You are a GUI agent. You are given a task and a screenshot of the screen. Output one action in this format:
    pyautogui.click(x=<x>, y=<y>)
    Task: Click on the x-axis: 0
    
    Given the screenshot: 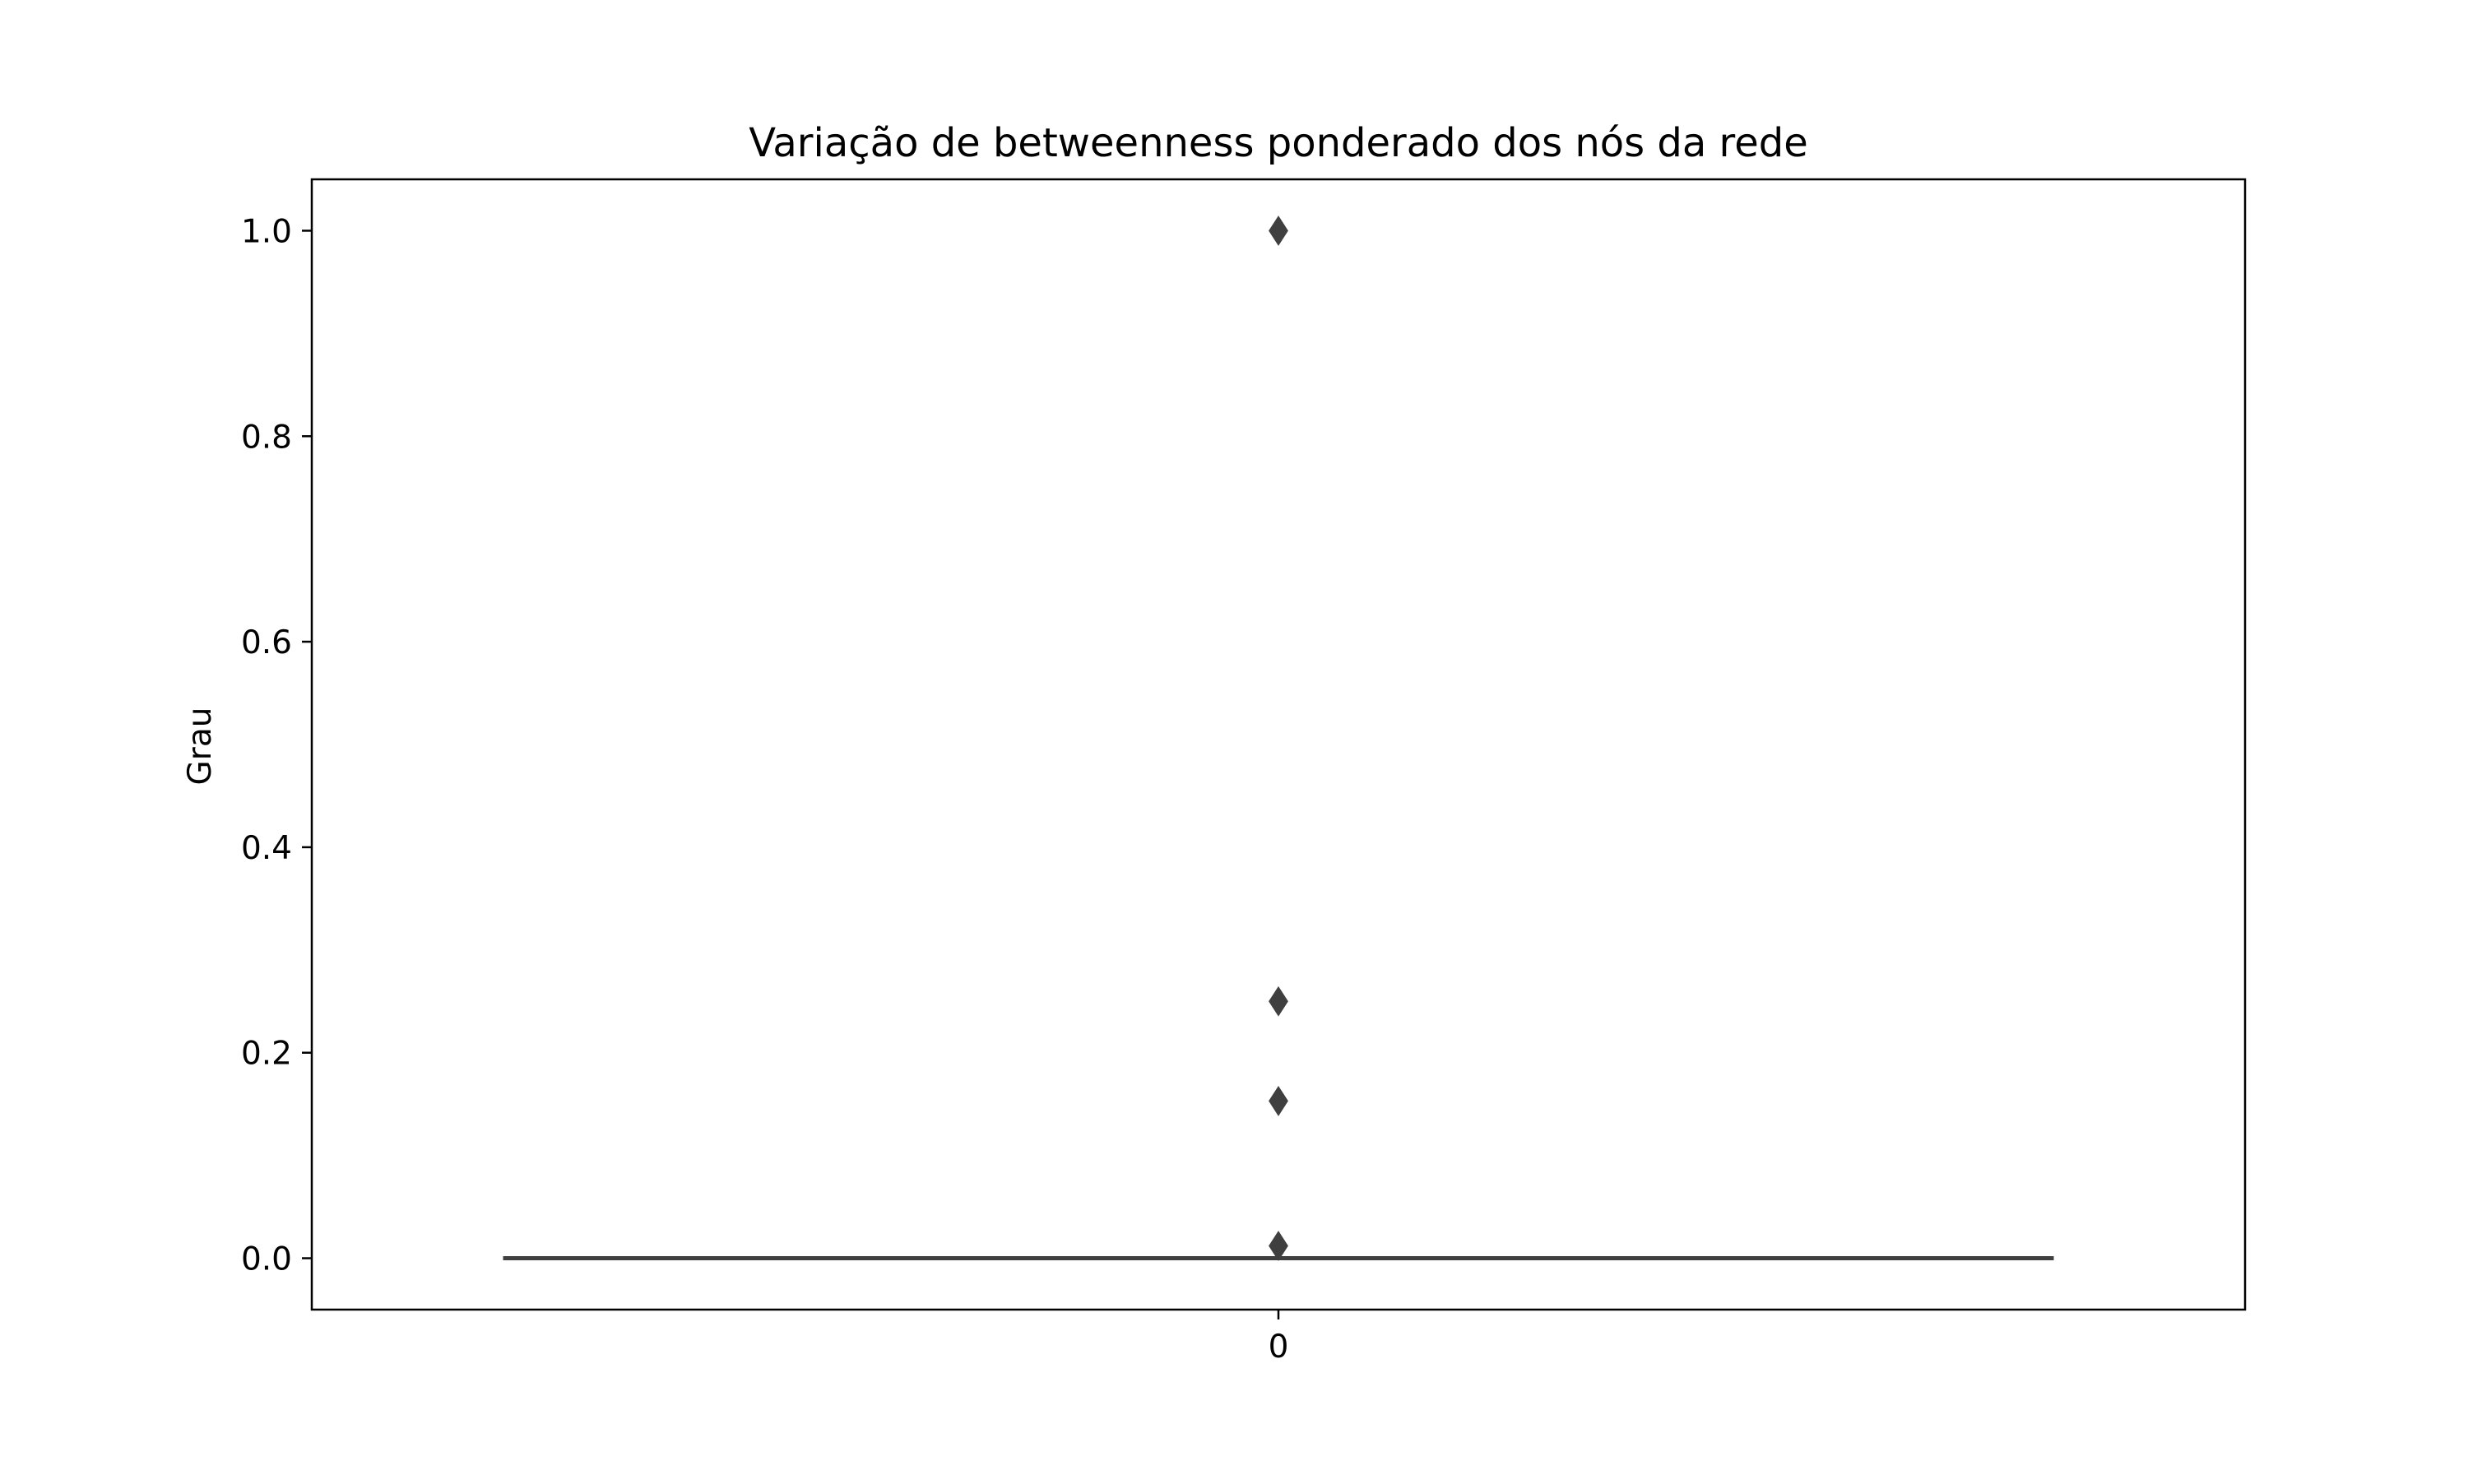 What is the action you would take?
    pyautogui.click(x=1279, y=1338)
    